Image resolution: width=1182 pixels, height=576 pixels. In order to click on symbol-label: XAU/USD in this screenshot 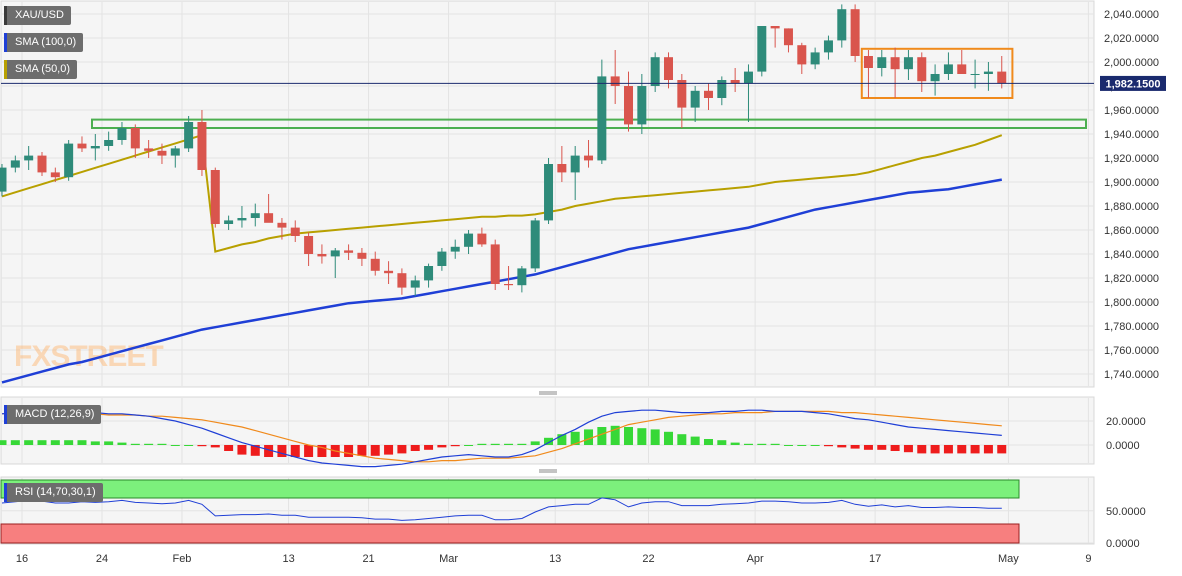, I will do `click(37, 15)`.